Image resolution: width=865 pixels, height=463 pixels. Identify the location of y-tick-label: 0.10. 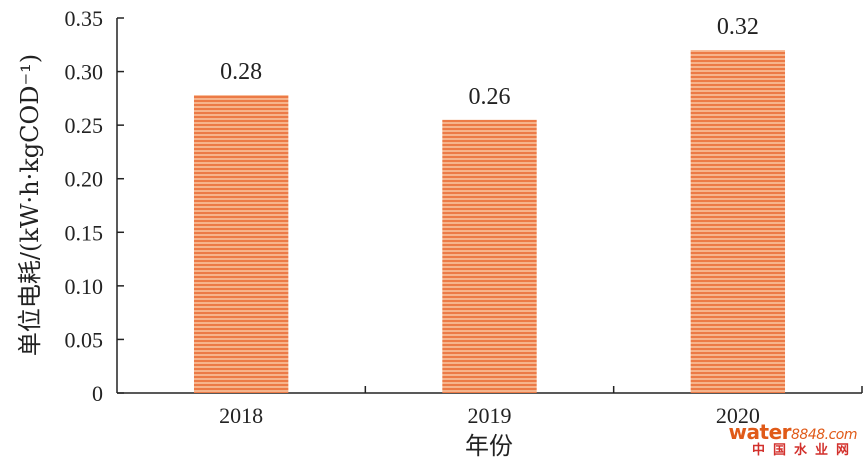
(84, 286).